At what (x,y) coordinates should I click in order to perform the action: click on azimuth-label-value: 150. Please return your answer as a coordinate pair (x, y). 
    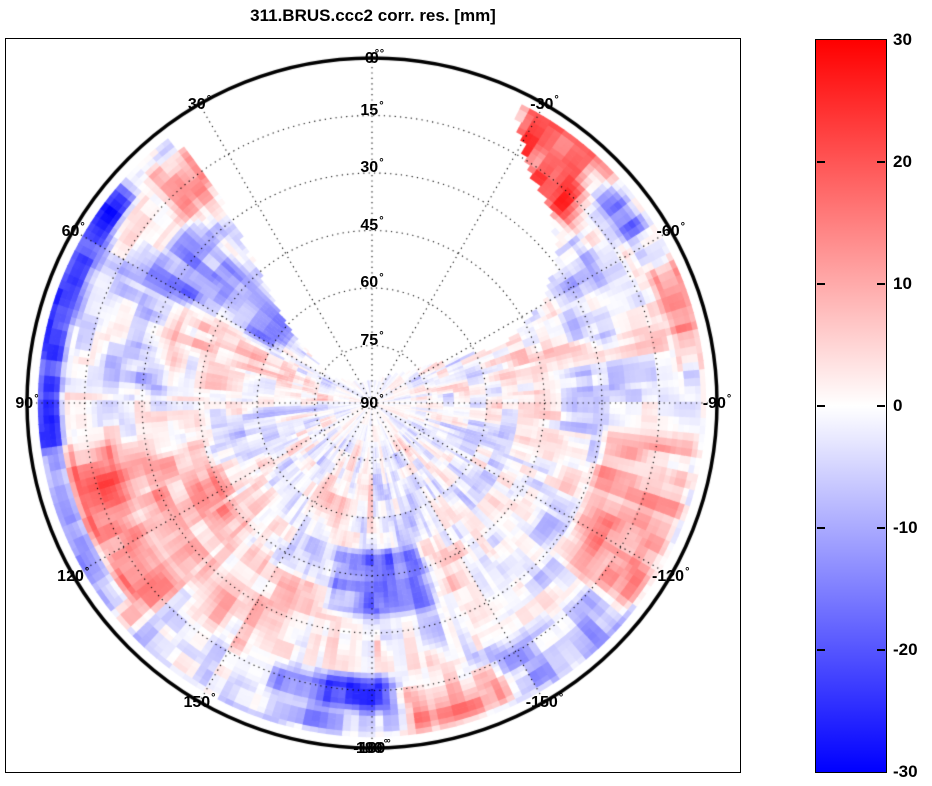
    Looking at the image, I should click on (197, 702).